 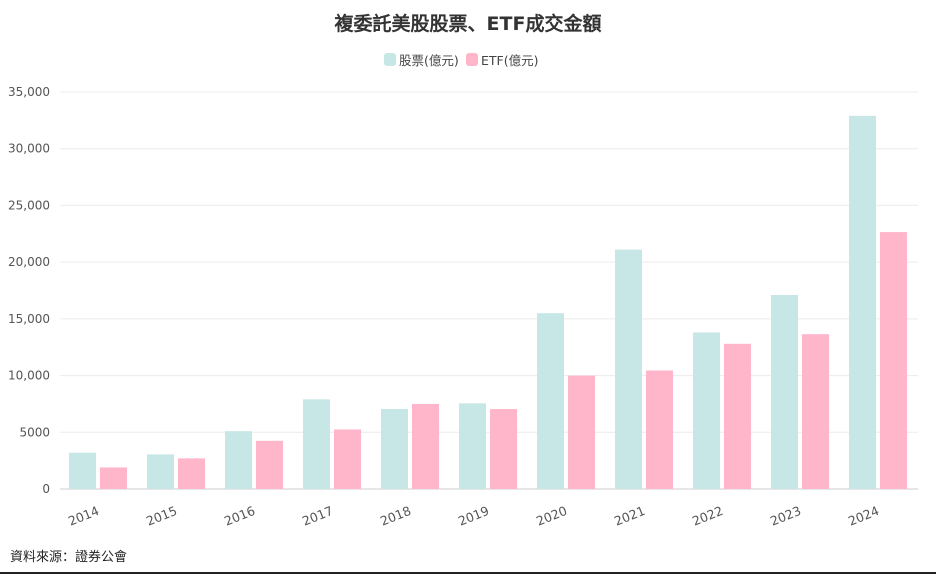 What do you see at coordinates (82, 470) in the screenshot?
I see `bar-stock-2014` at bounding box center [82, 470].